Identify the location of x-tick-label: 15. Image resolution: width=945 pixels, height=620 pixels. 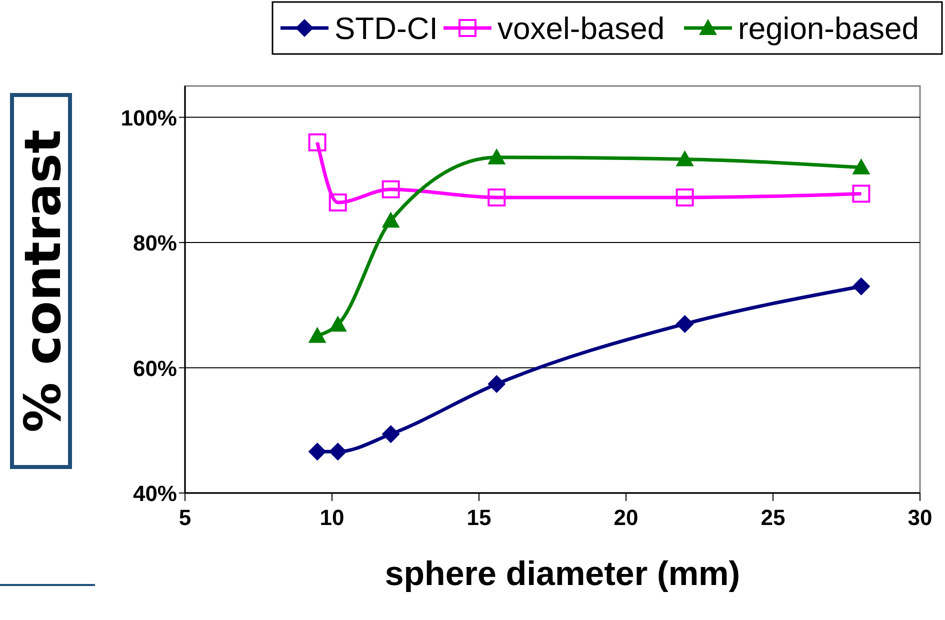
(479, 517).